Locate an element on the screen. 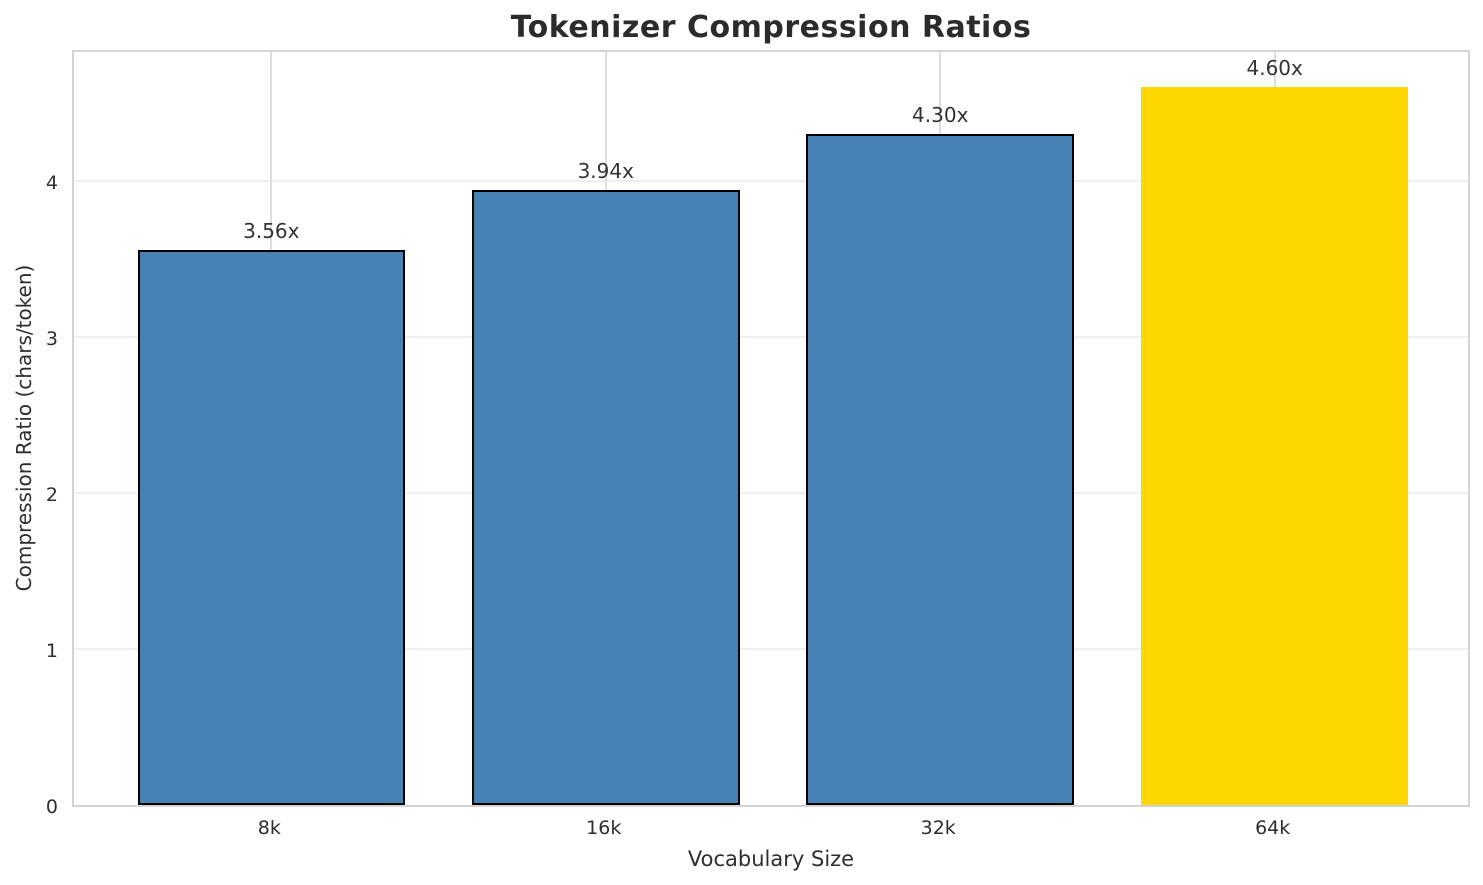 The image size is (1483, 885). y-axis-label: Compression Ratio (chars/token) is located at coordinates (24, 428).